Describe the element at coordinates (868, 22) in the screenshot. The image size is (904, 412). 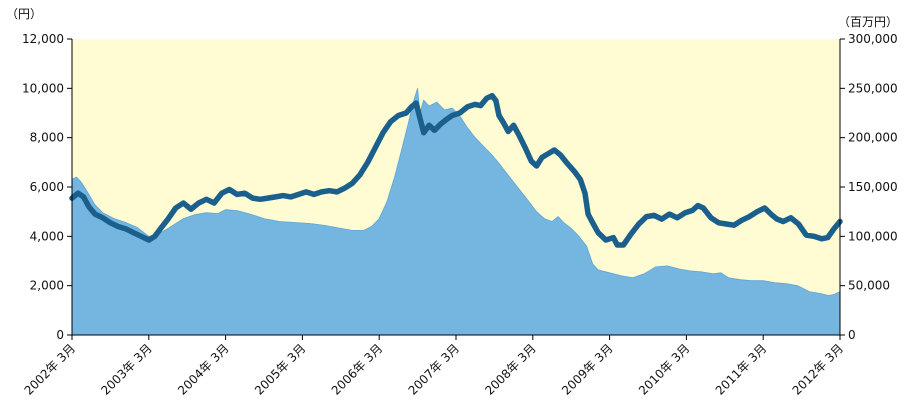
I see `right-axis-unit: （百万円）` at that location.